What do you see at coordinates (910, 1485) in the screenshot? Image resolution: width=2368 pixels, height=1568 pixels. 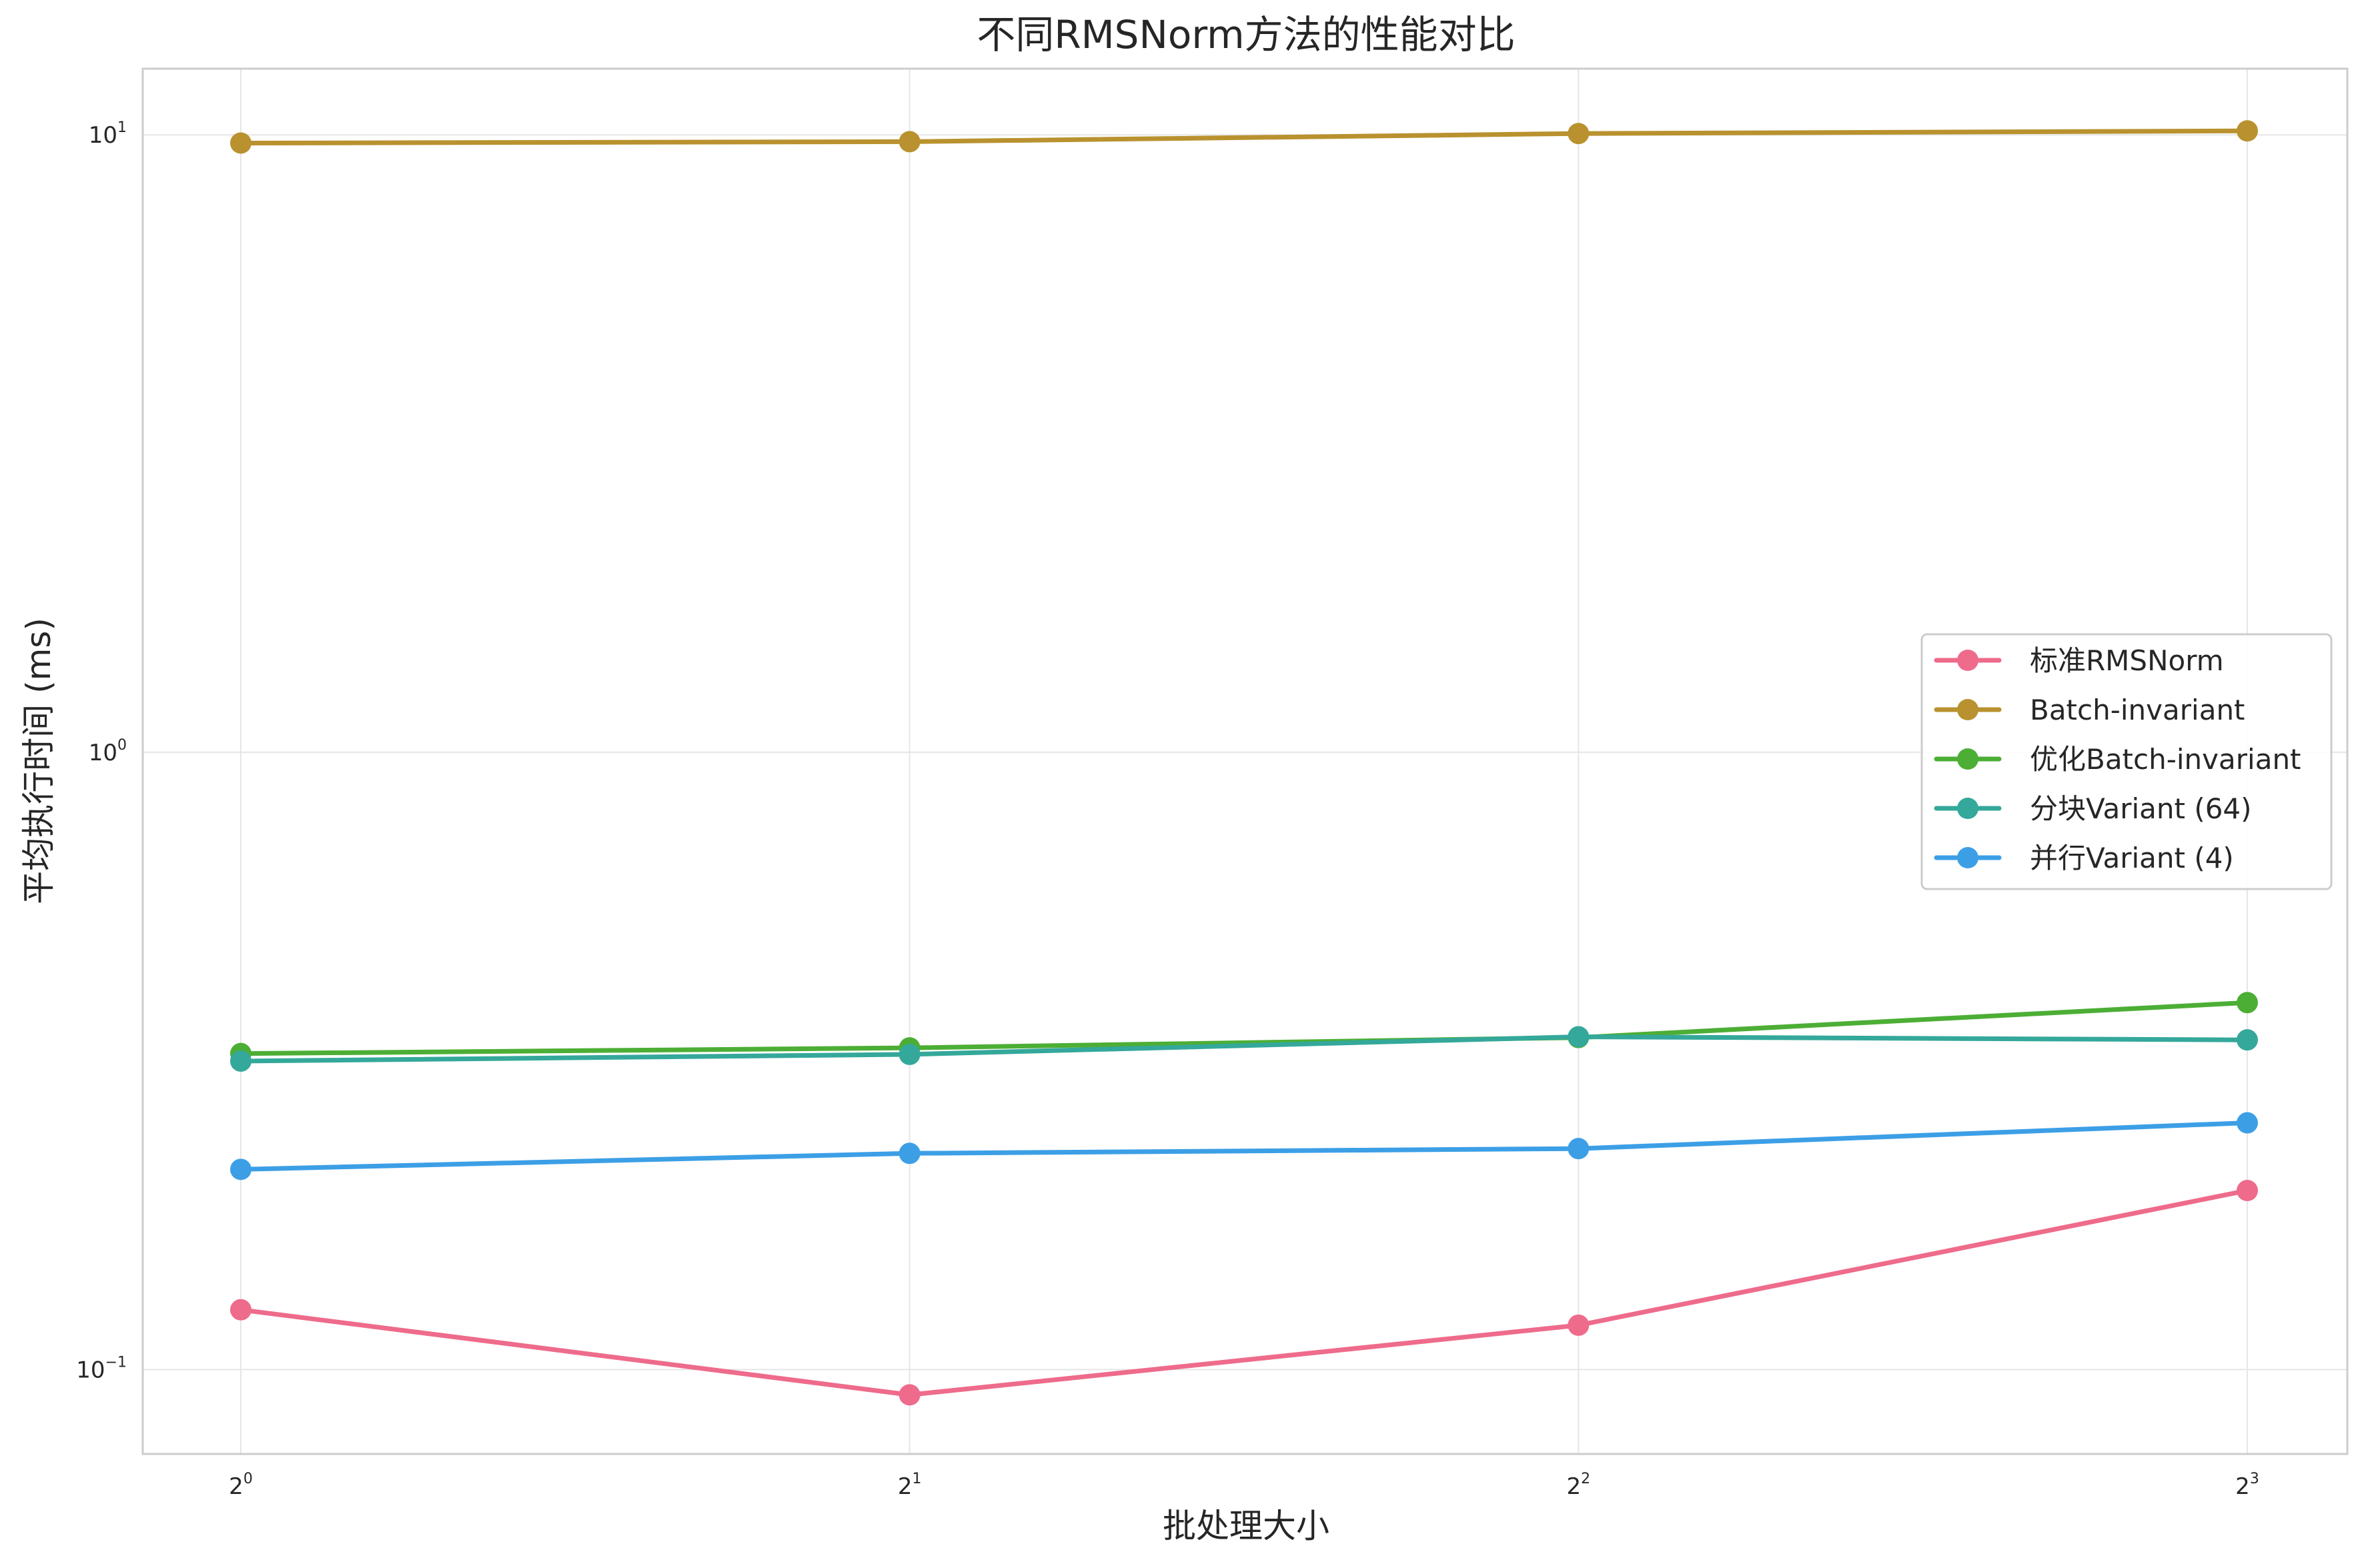 I see `x-tick-label: 21` at bounding box center [910, 1485].